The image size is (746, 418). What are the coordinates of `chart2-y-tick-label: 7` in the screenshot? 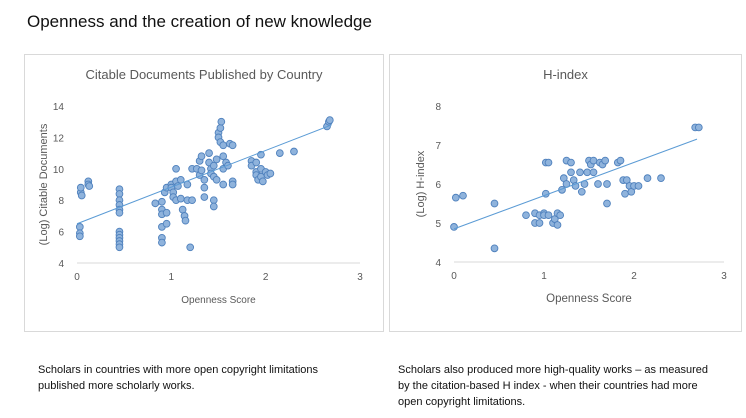 It's located at (438, 146).